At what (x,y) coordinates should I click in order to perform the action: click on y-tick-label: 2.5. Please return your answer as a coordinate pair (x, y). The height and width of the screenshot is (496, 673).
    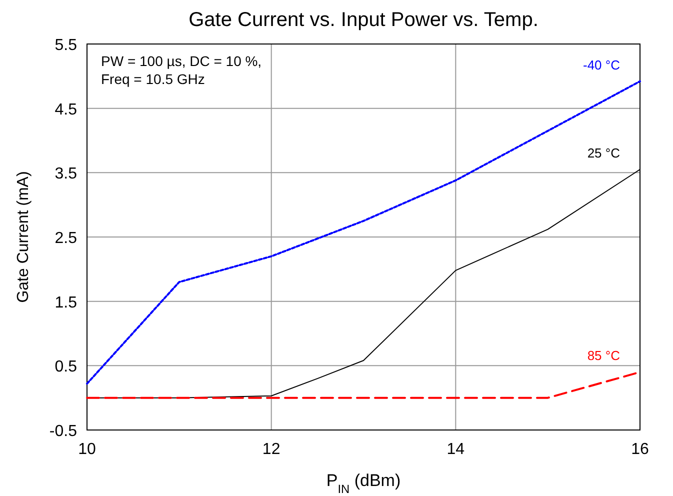
    Looking at the image, I should click on (66, 238).